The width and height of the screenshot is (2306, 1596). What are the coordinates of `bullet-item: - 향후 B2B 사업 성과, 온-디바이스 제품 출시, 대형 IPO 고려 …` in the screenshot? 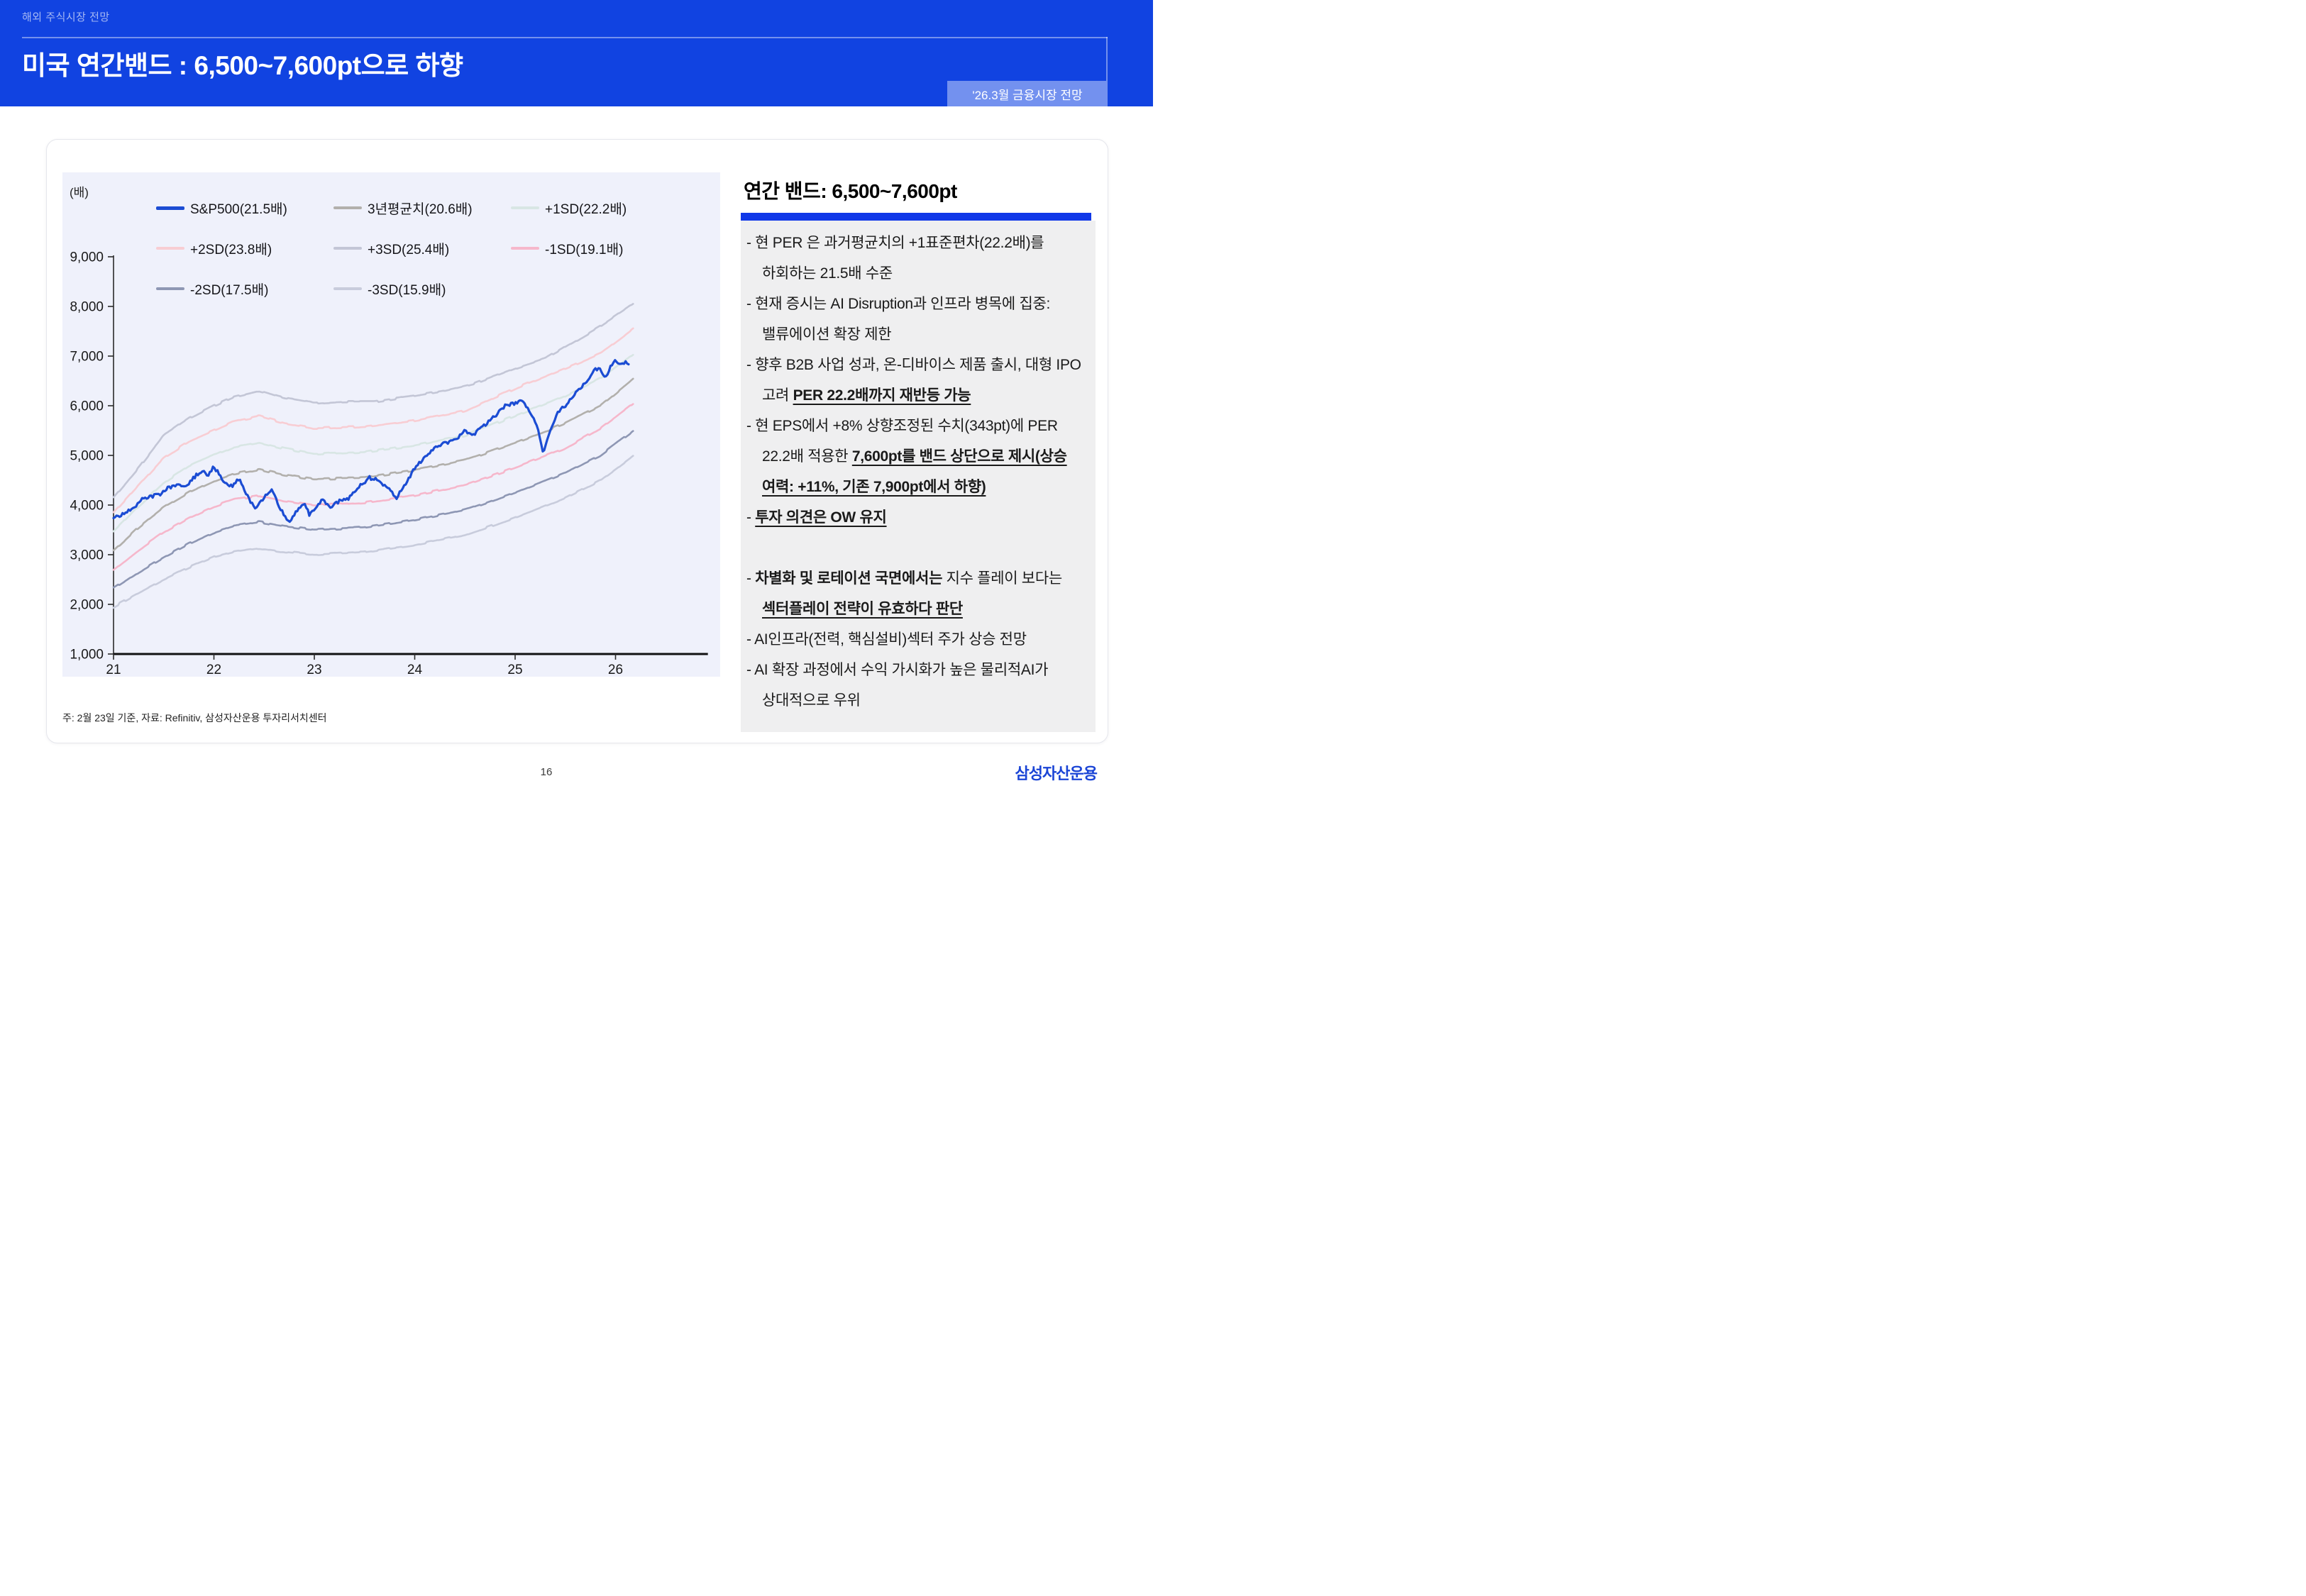 It's located at (913, 381).